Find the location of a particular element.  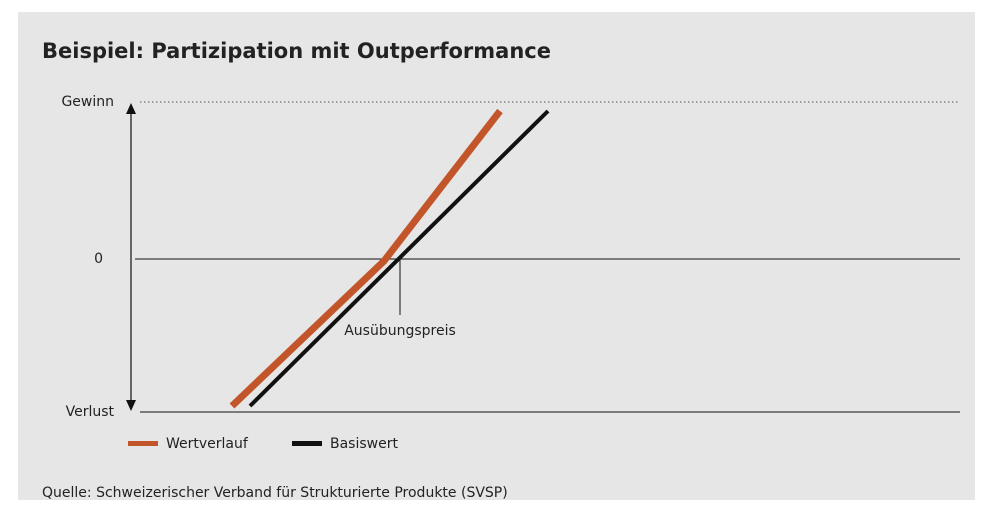

legend-label: Wertverlauf is located at coordinates (207, 444).